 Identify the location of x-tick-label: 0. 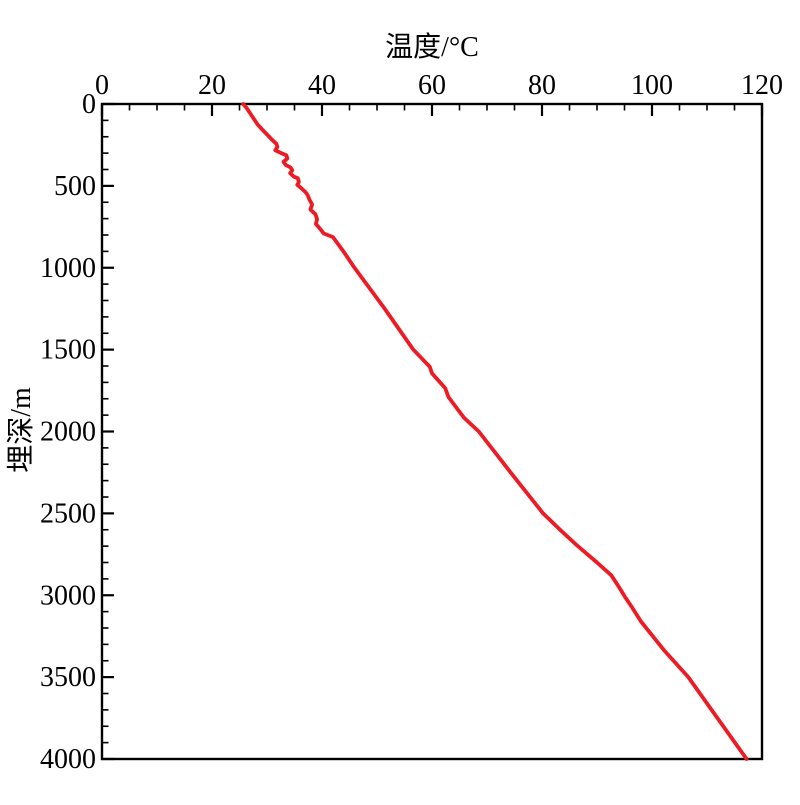
(102, 85).